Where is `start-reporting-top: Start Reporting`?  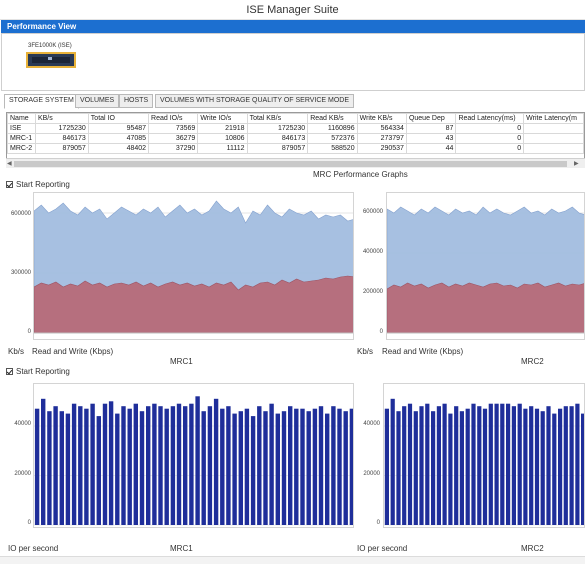
start-reporting-top: Start Reporting is located at coordinates (38, 184).